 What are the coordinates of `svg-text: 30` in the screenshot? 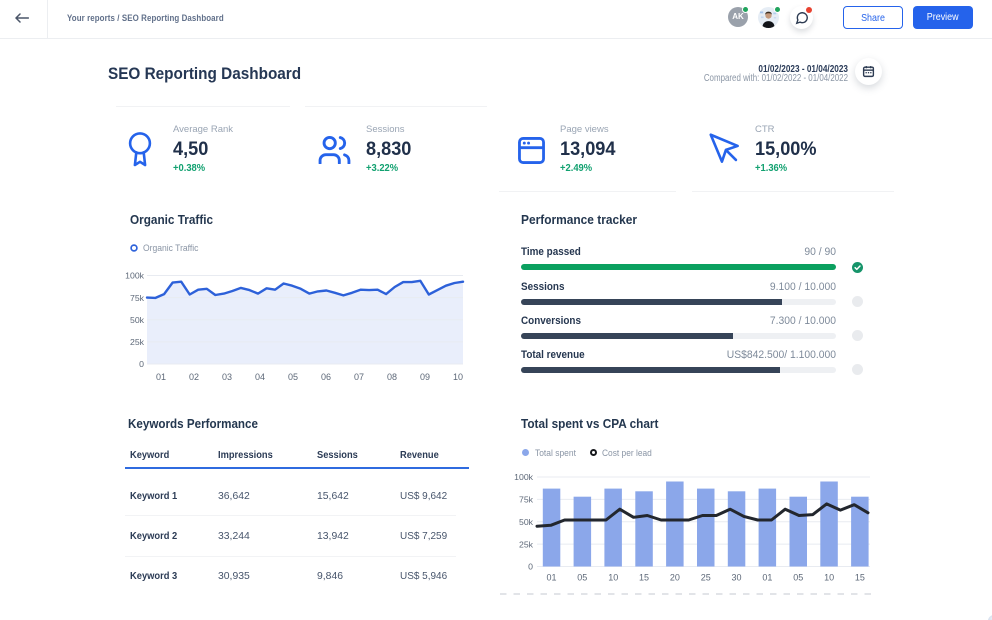 It's located at (736, 578).